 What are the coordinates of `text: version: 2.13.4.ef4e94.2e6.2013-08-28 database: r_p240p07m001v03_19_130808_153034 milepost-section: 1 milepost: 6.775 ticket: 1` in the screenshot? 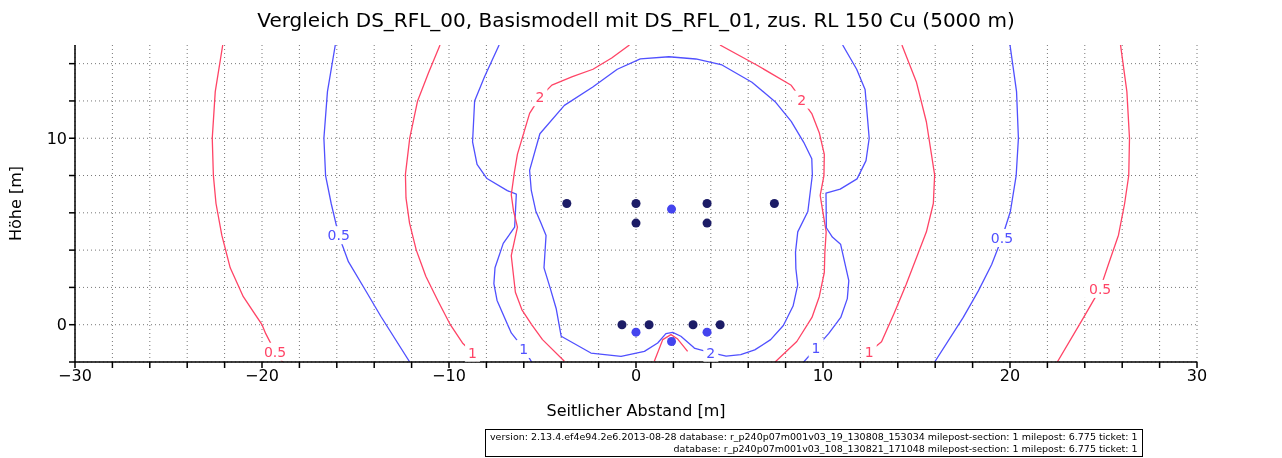 It's located at (814, 437).